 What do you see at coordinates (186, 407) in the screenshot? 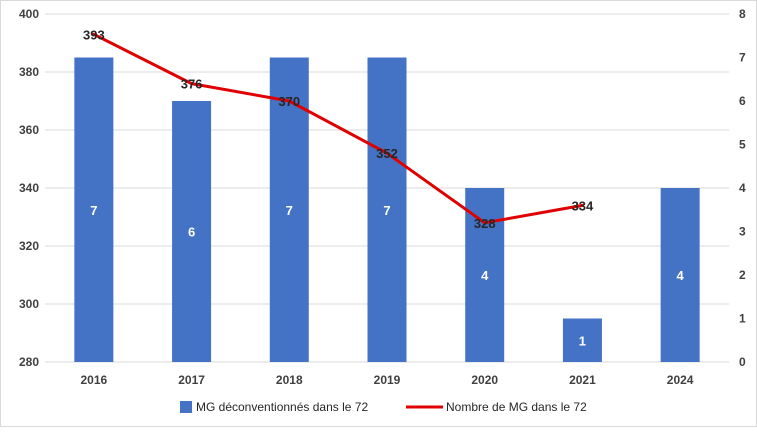
I see `legend-swatch-bar` at bounding box center [186, 407].